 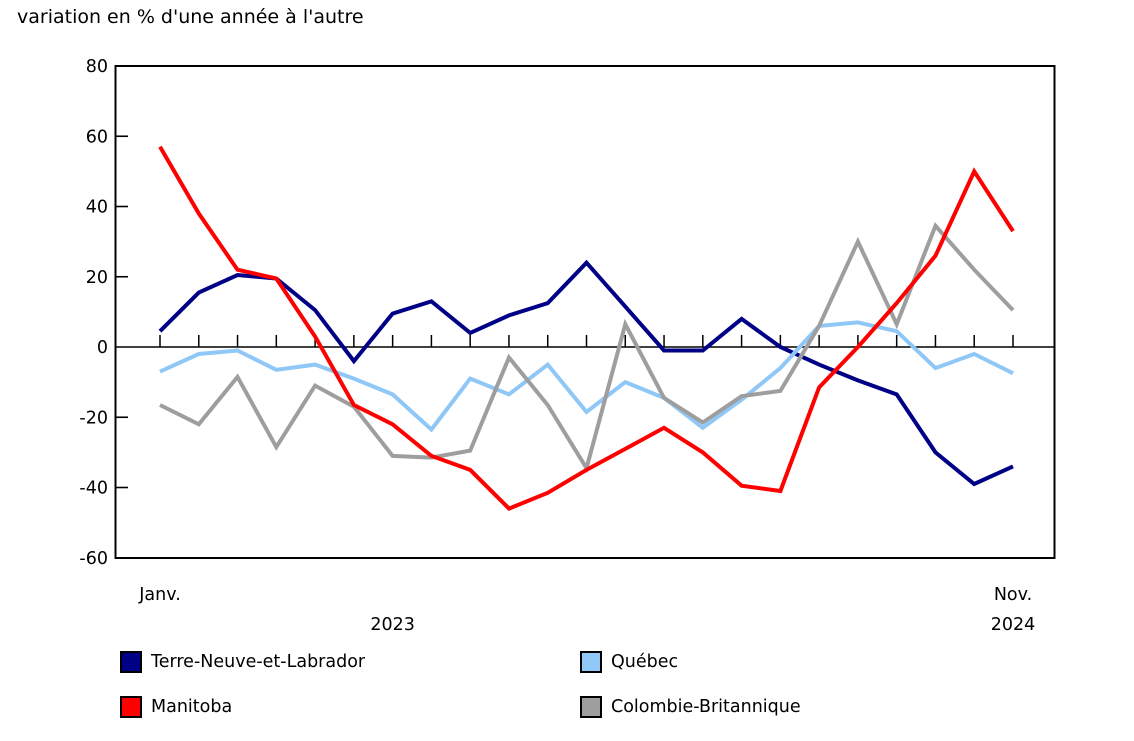 I want to click on y-tick-label: 40, so click(x=97, y=208).